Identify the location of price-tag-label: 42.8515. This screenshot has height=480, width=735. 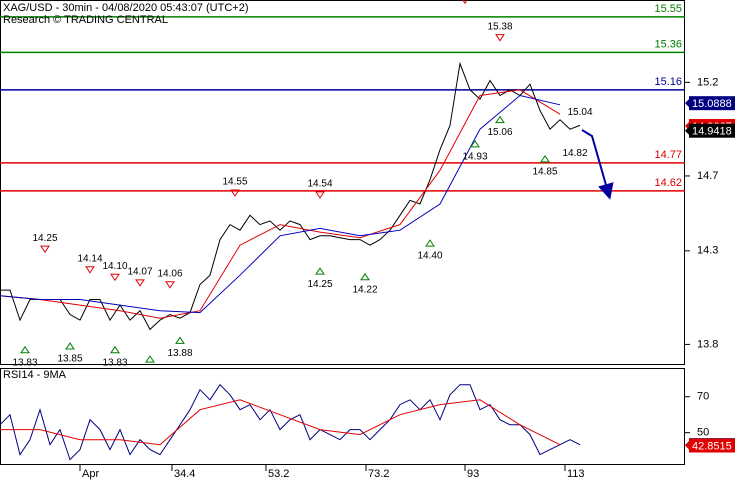
(712, 446).